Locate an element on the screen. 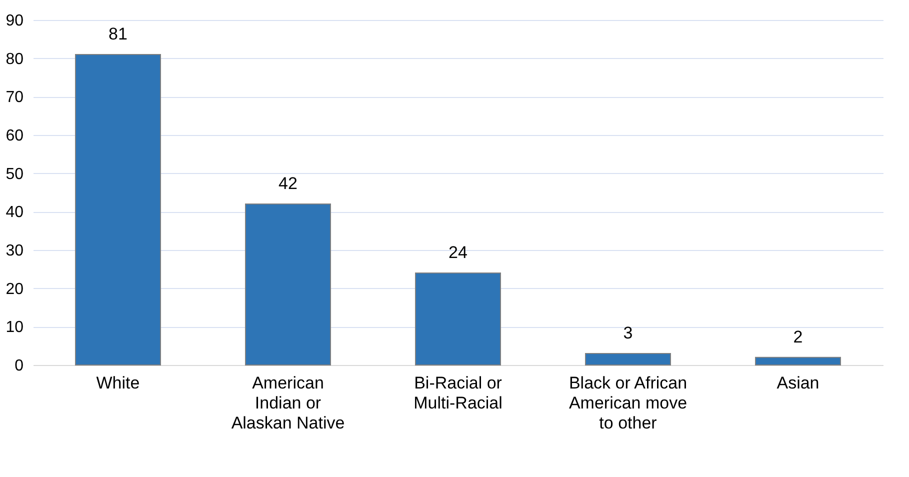 Image resolution: width=909 pixels, height=477 pixels. y-tick-label: 90 is located at coordinates (15, 21).